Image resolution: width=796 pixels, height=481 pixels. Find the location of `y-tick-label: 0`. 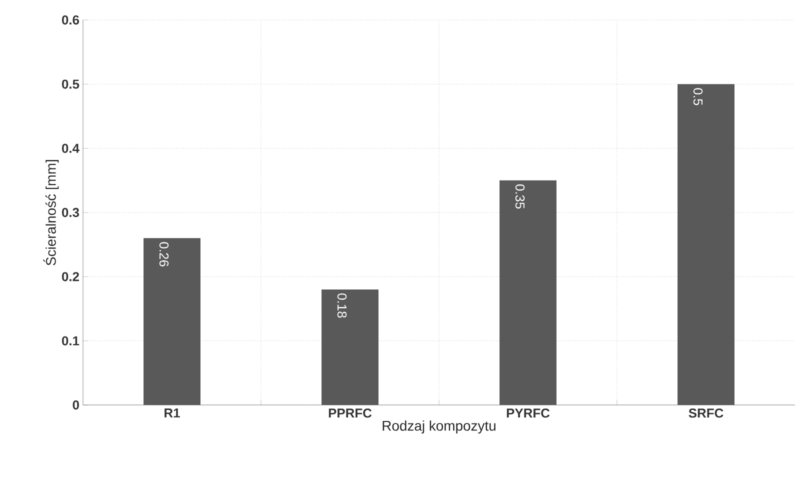

y-tick-label: 0 is located at coordinates (75, 405).